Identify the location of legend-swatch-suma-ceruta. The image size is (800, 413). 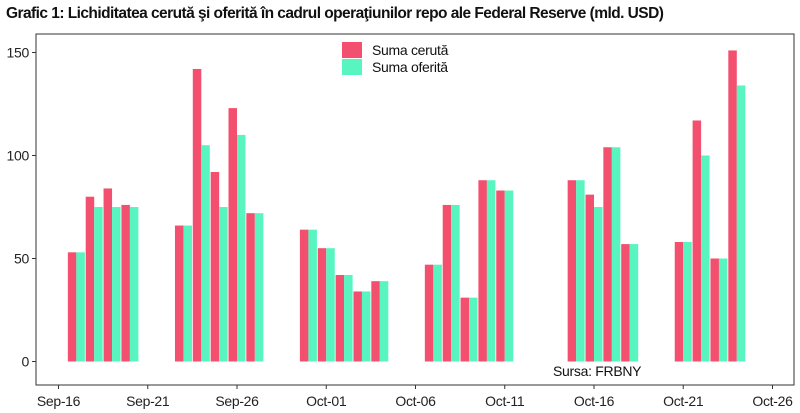
(352, 50).